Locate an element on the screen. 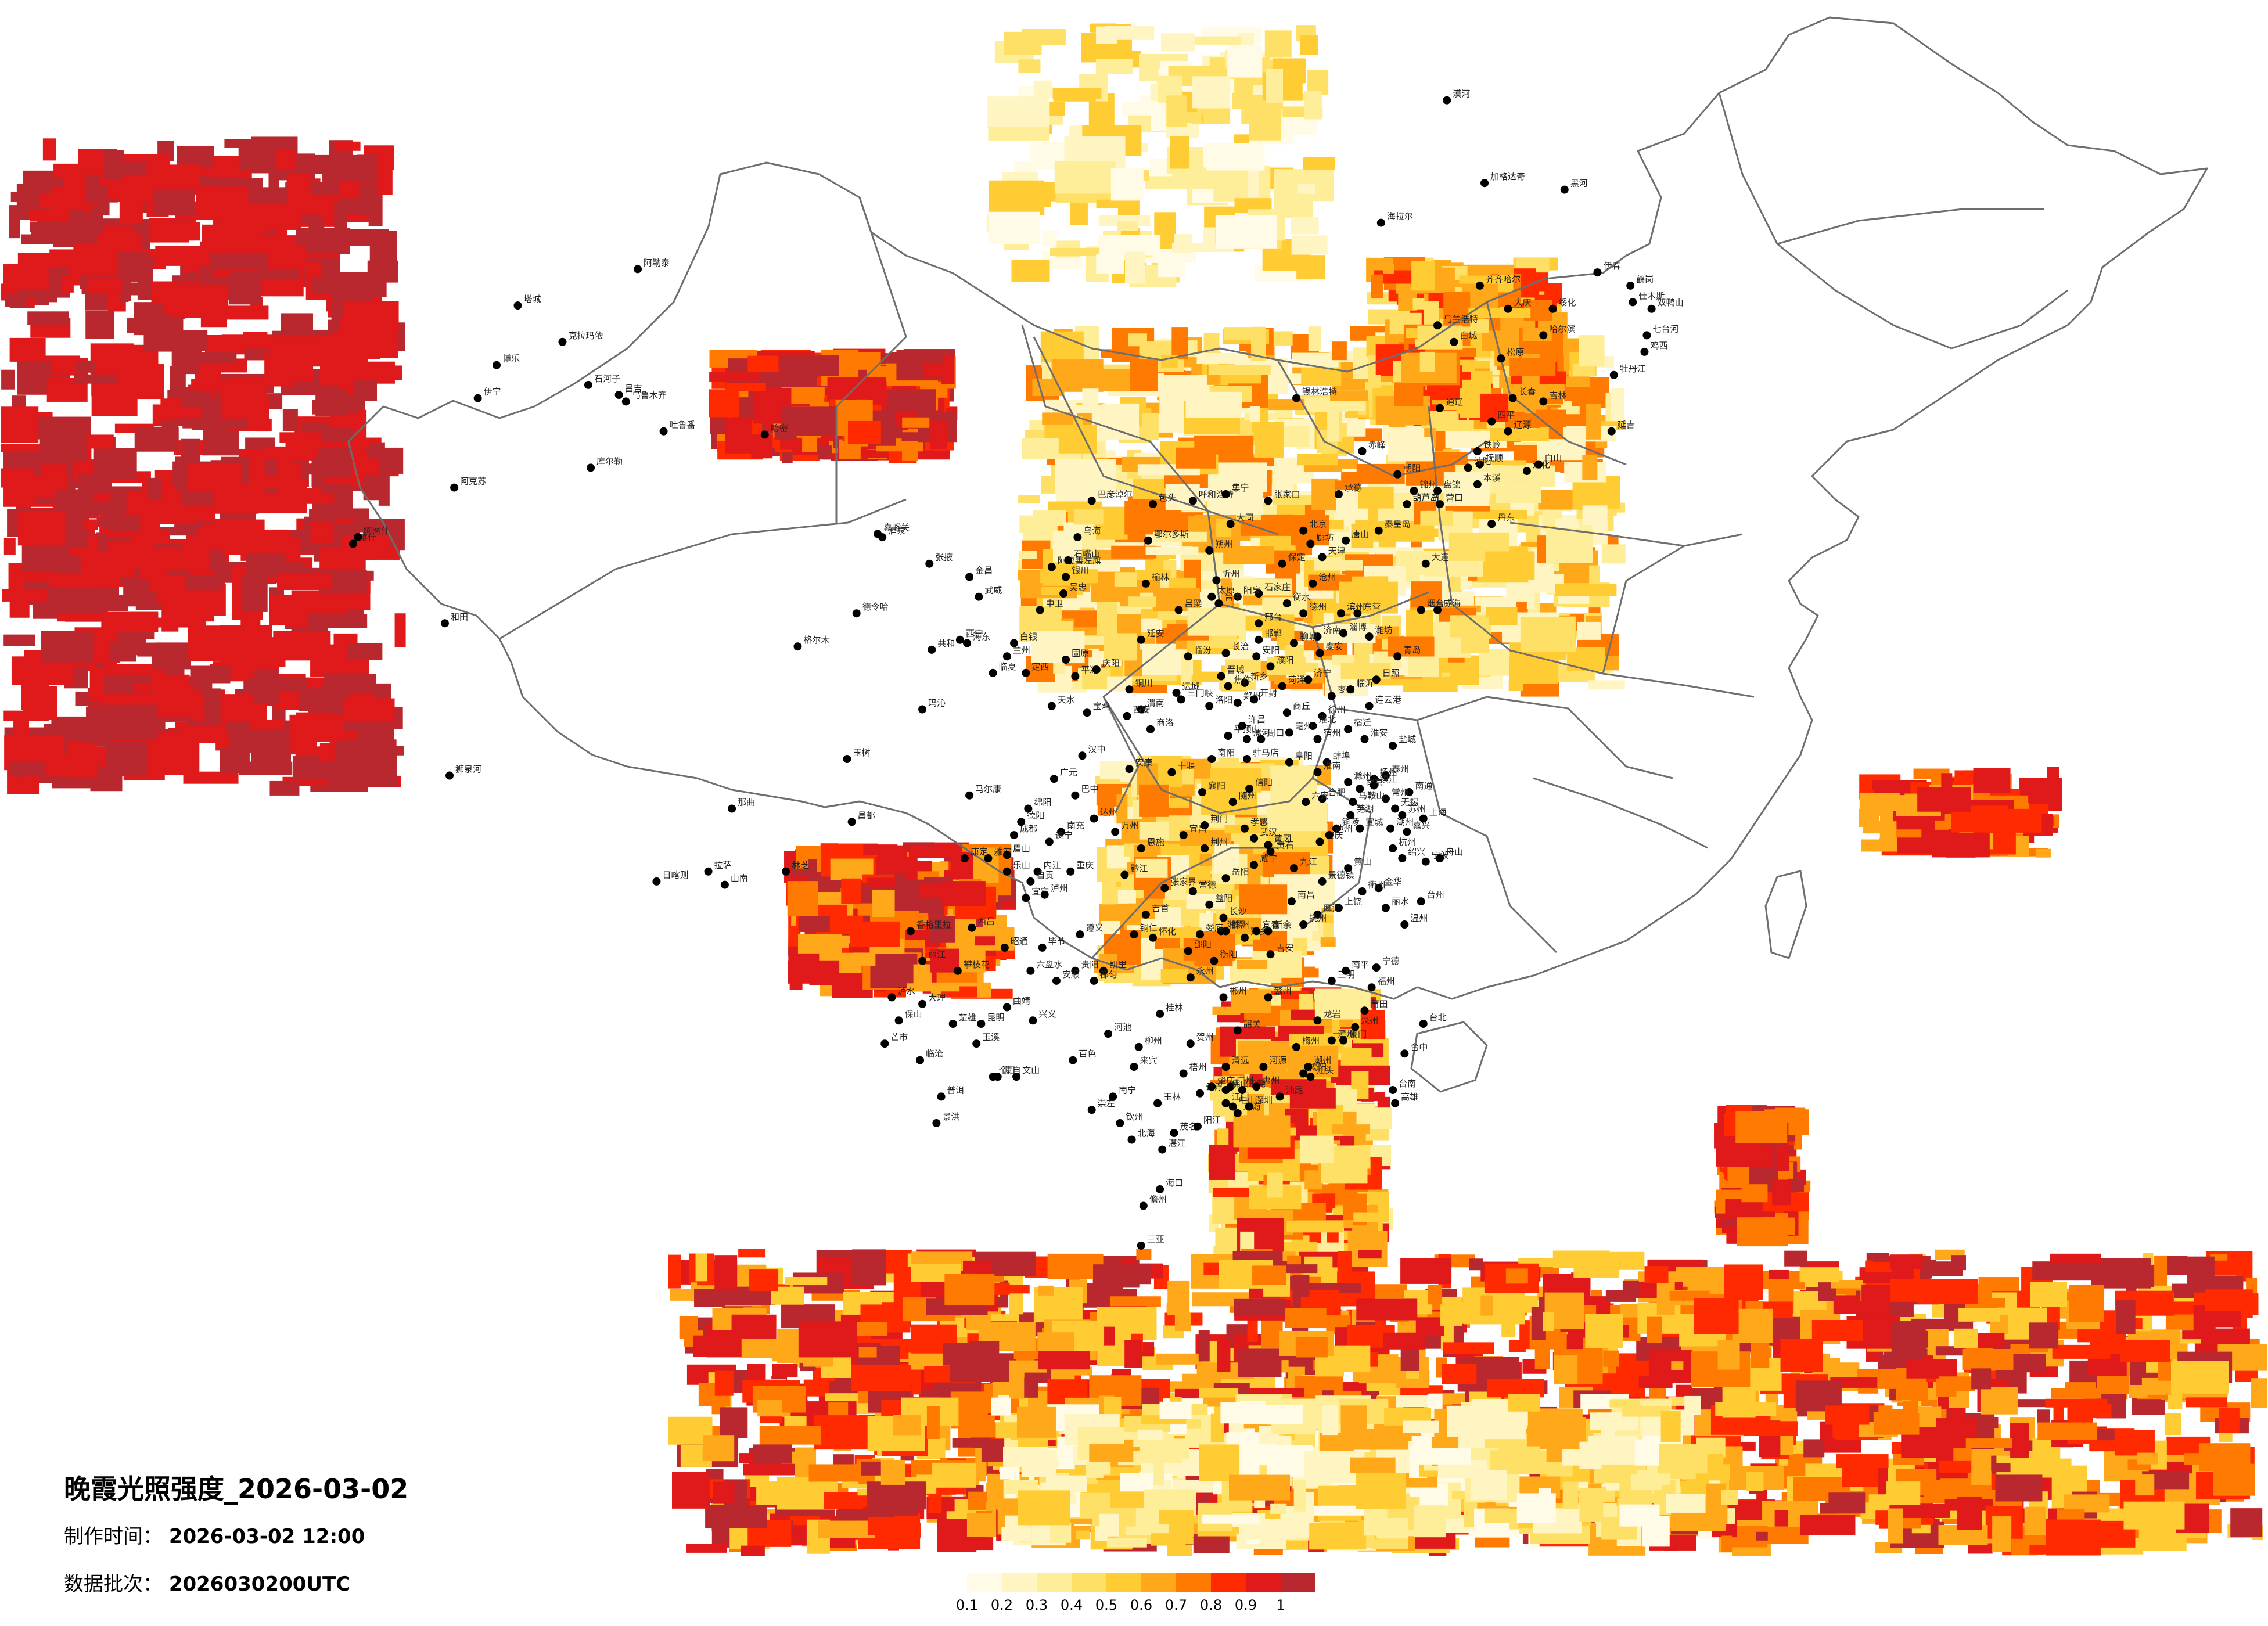 This screenshot has width=2268, height=1626. city-label: 张掖 is located at coordinates (944, 557).